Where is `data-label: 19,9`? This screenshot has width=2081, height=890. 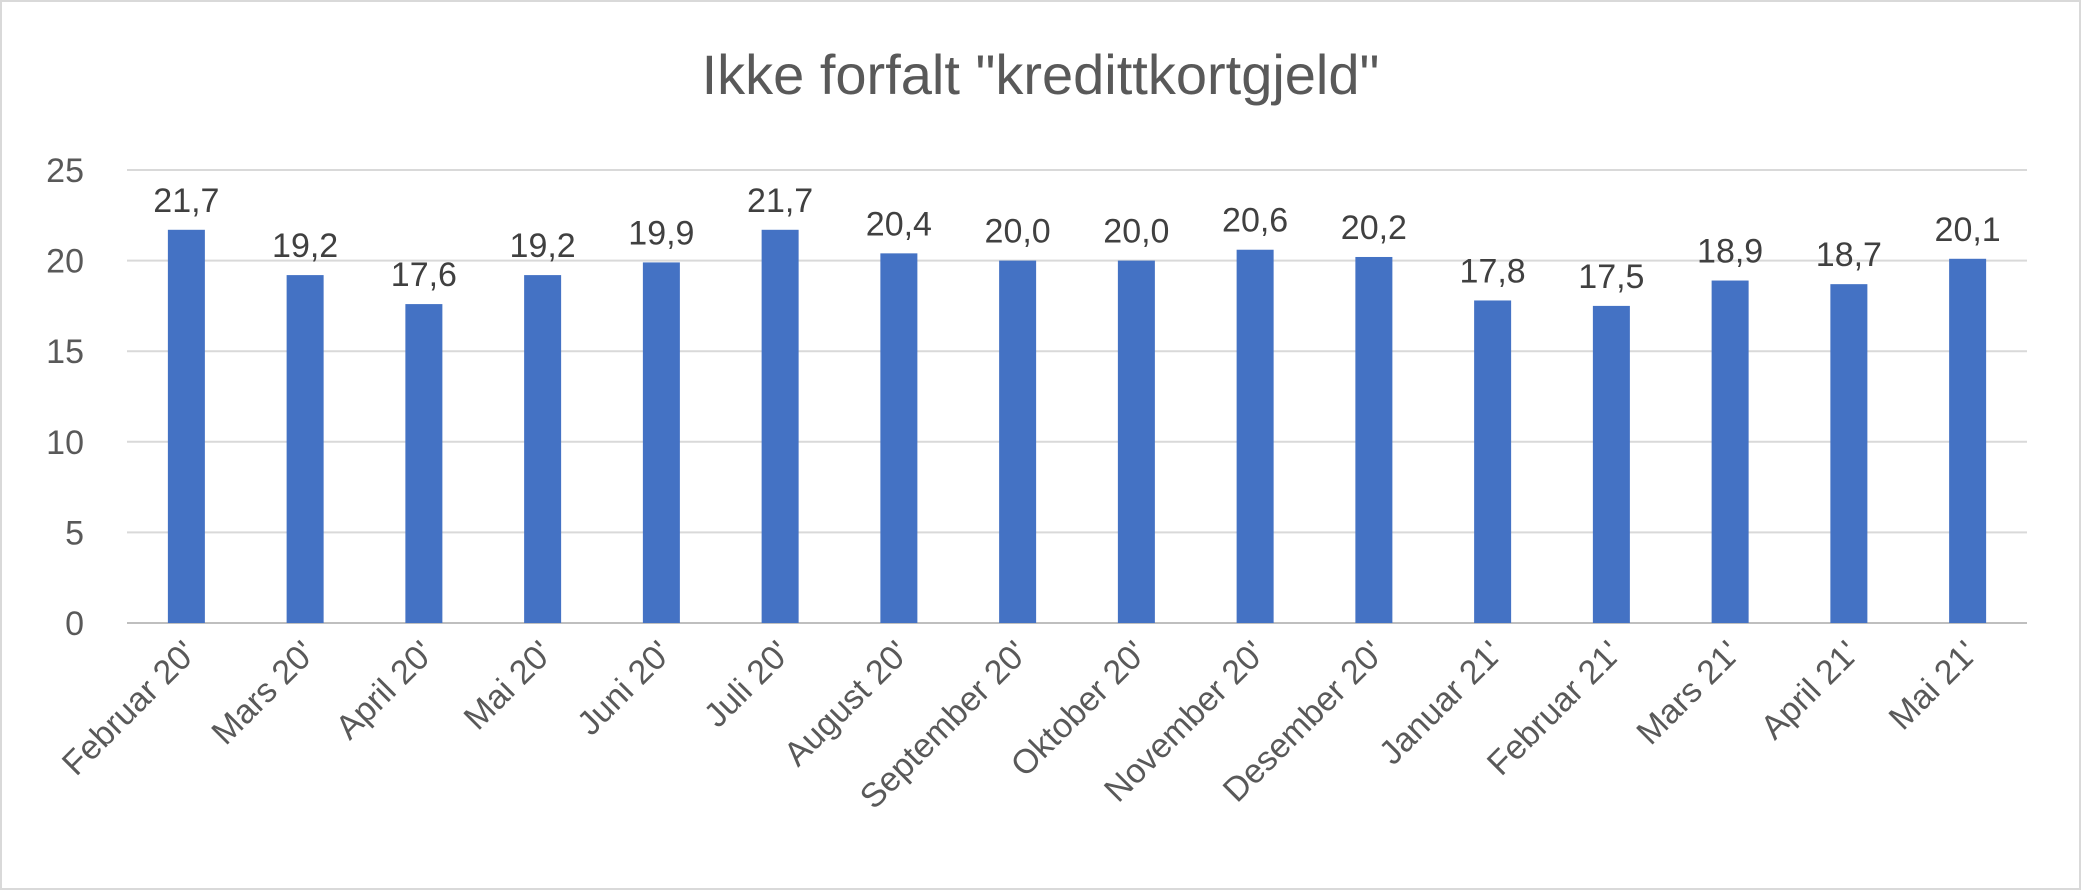
data-label: 19,9 is located at coordinates (661, 233).